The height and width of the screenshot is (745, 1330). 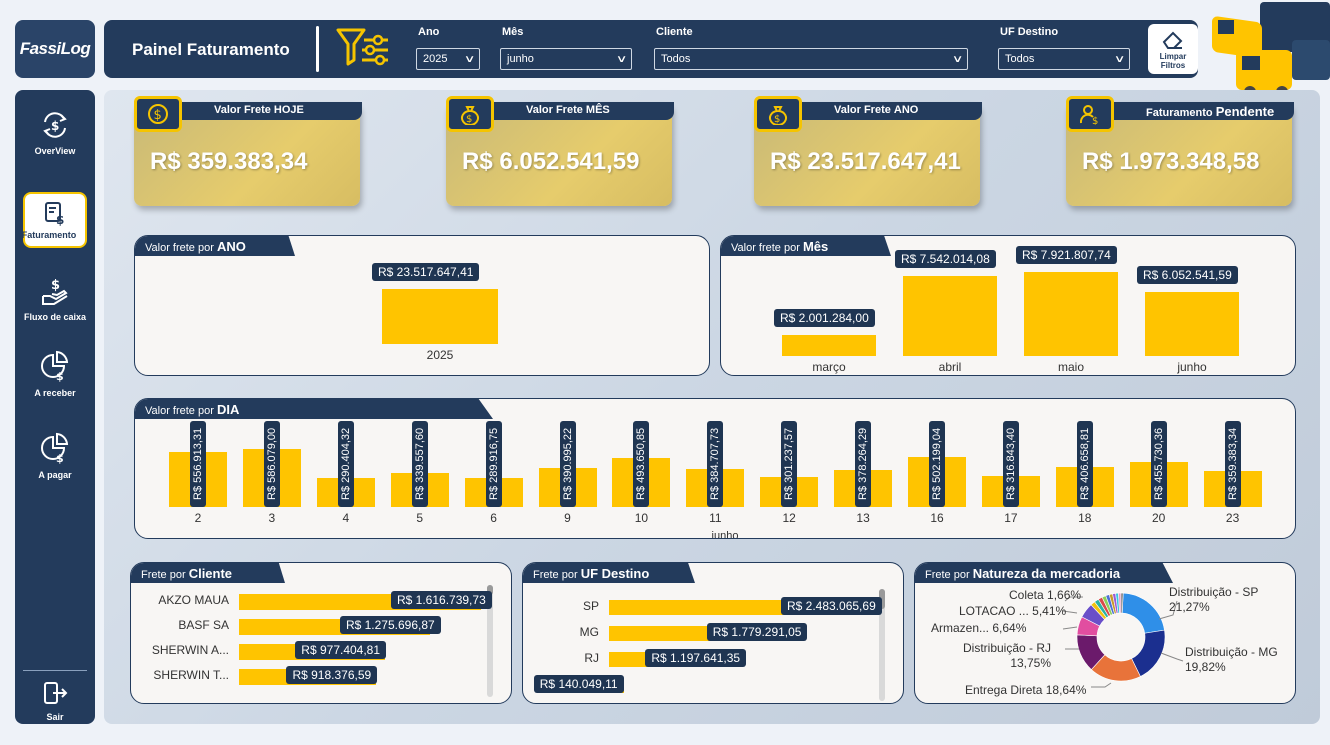 I want to click on title-divider, so click(x=317, y=49).